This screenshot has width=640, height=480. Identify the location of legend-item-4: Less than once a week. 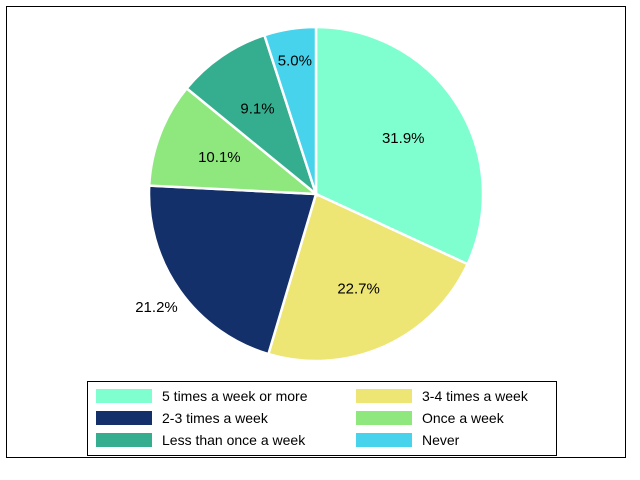
(200, 440).